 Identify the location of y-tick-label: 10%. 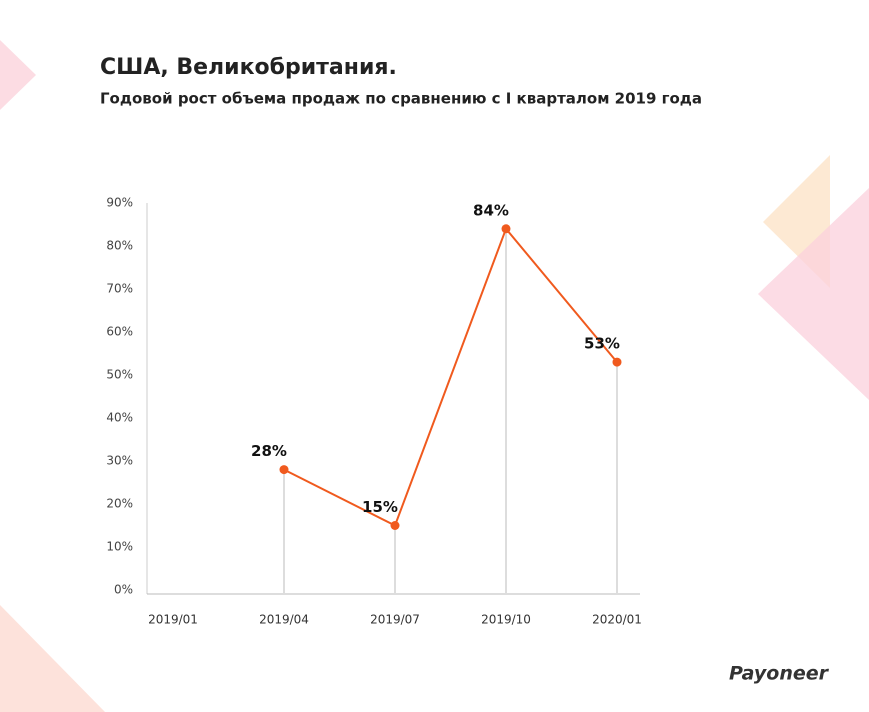
(119, 547).